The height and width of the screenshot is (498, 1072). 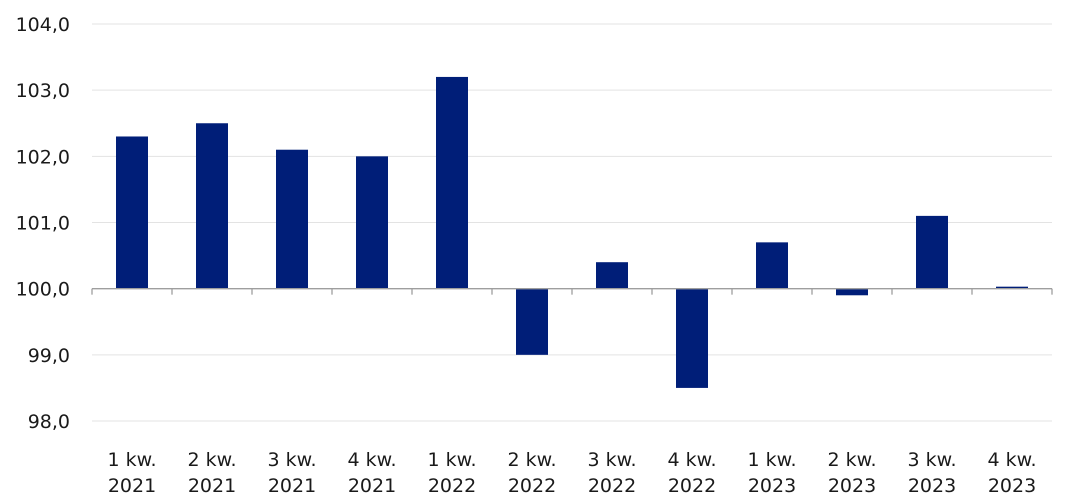 I want to click on y-tick-label: 101,0, so click(x=43, y=224).